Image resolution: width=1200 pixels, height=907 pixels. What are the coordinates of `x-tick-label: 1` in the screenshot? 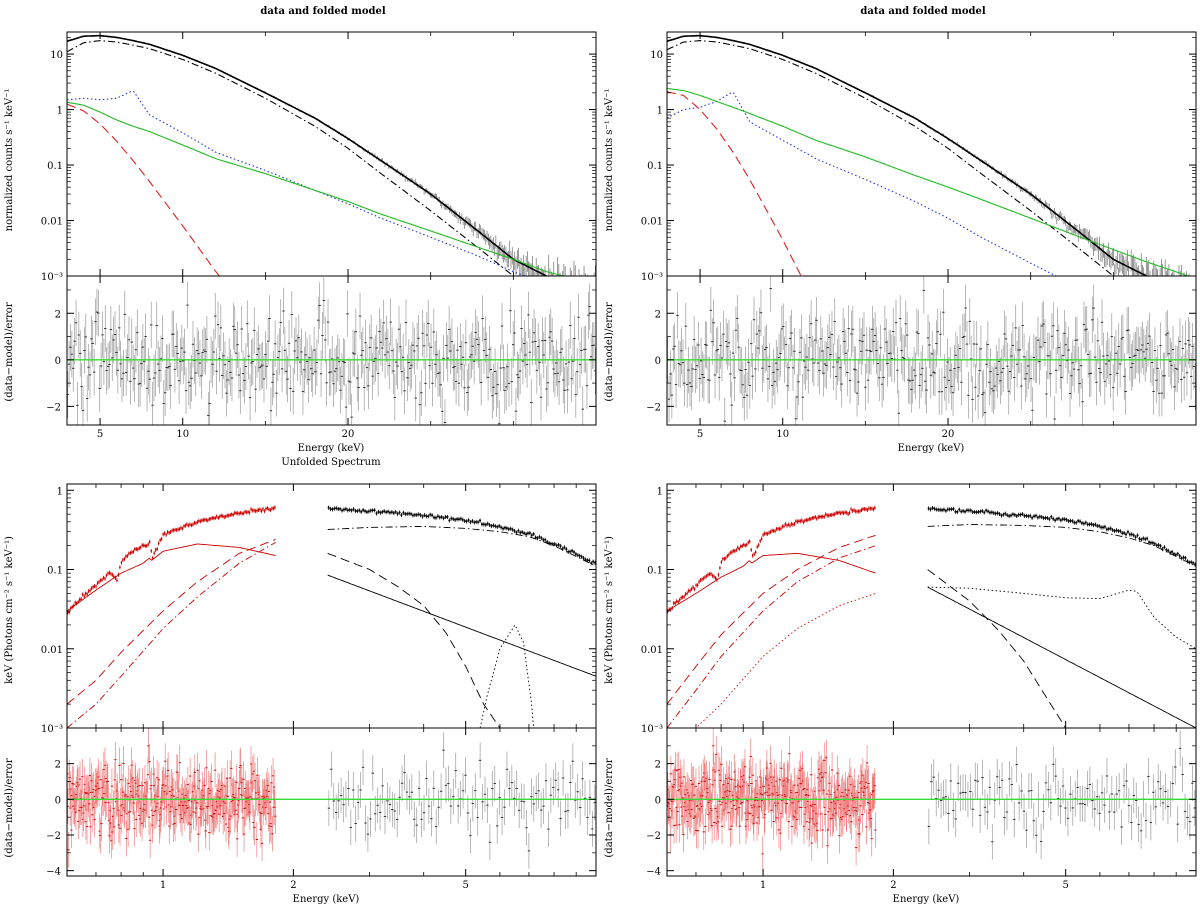 It's located at (163, 885).